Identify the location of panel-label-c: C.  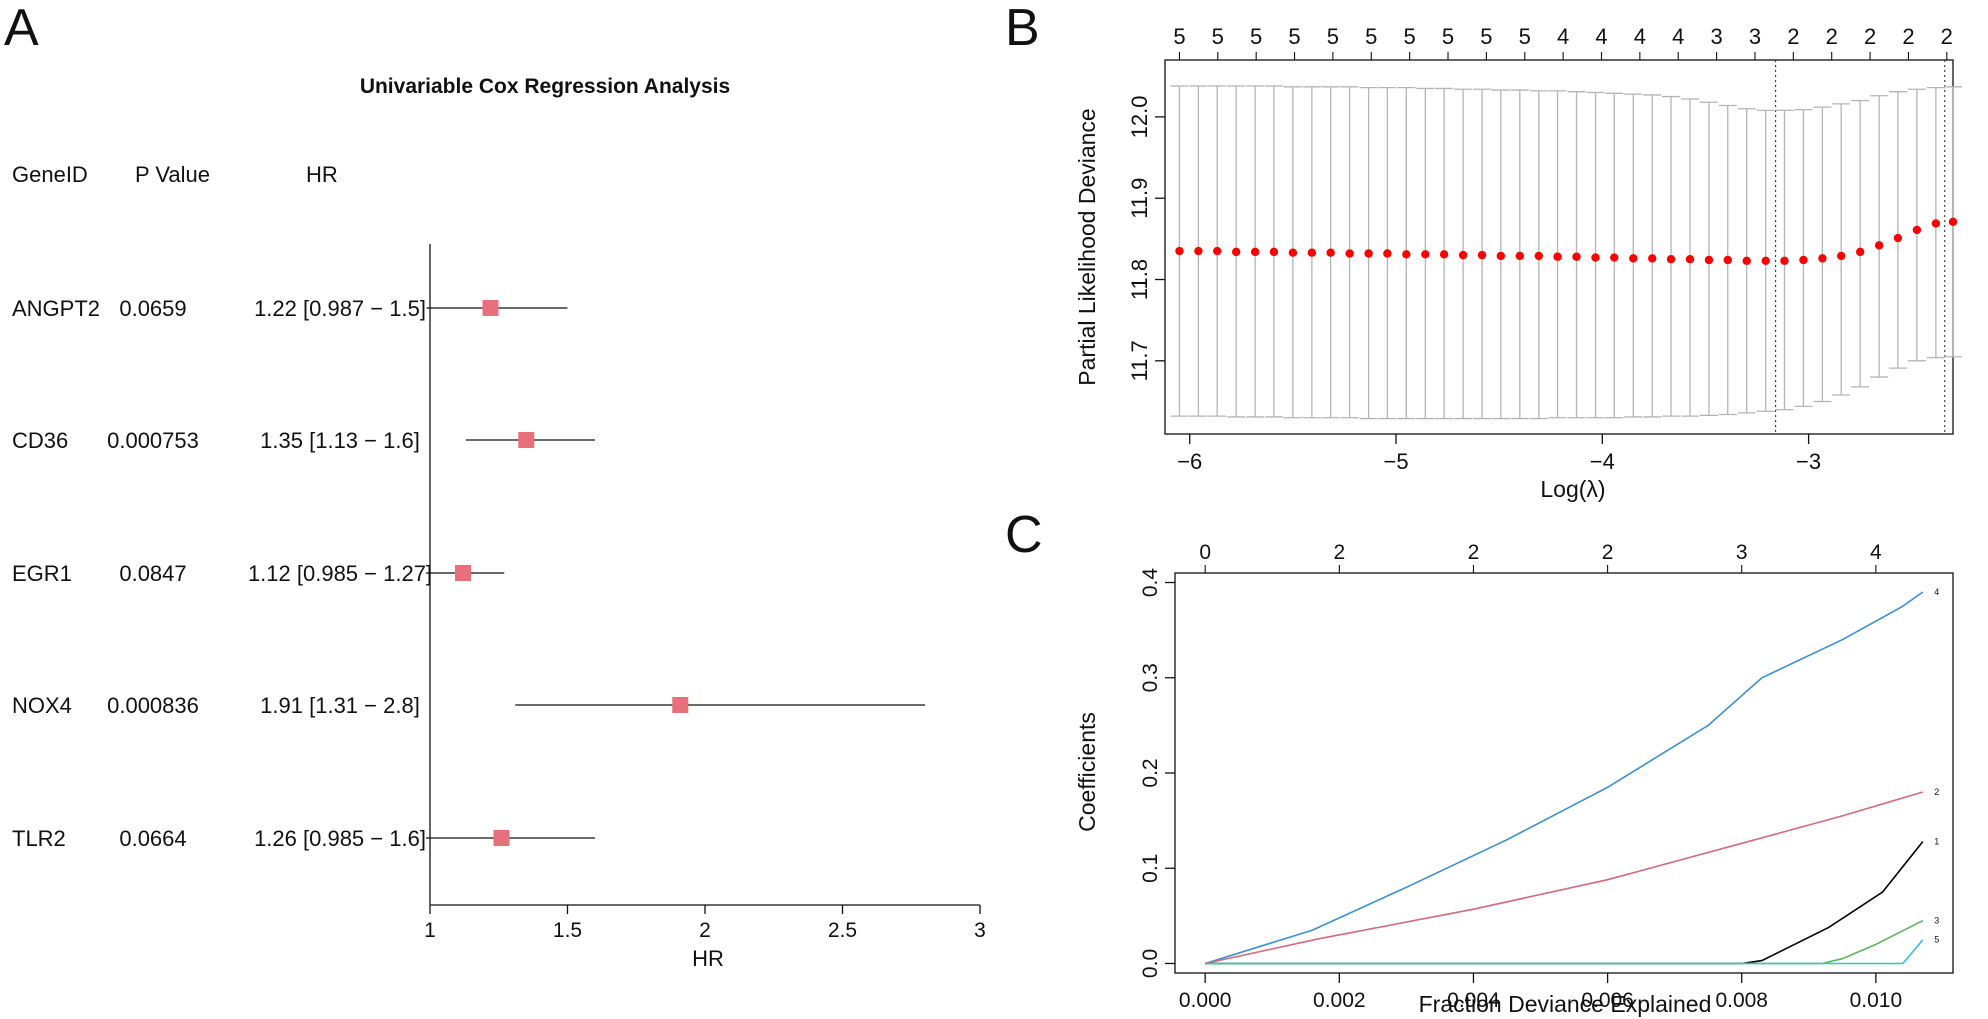
(1024, 535).